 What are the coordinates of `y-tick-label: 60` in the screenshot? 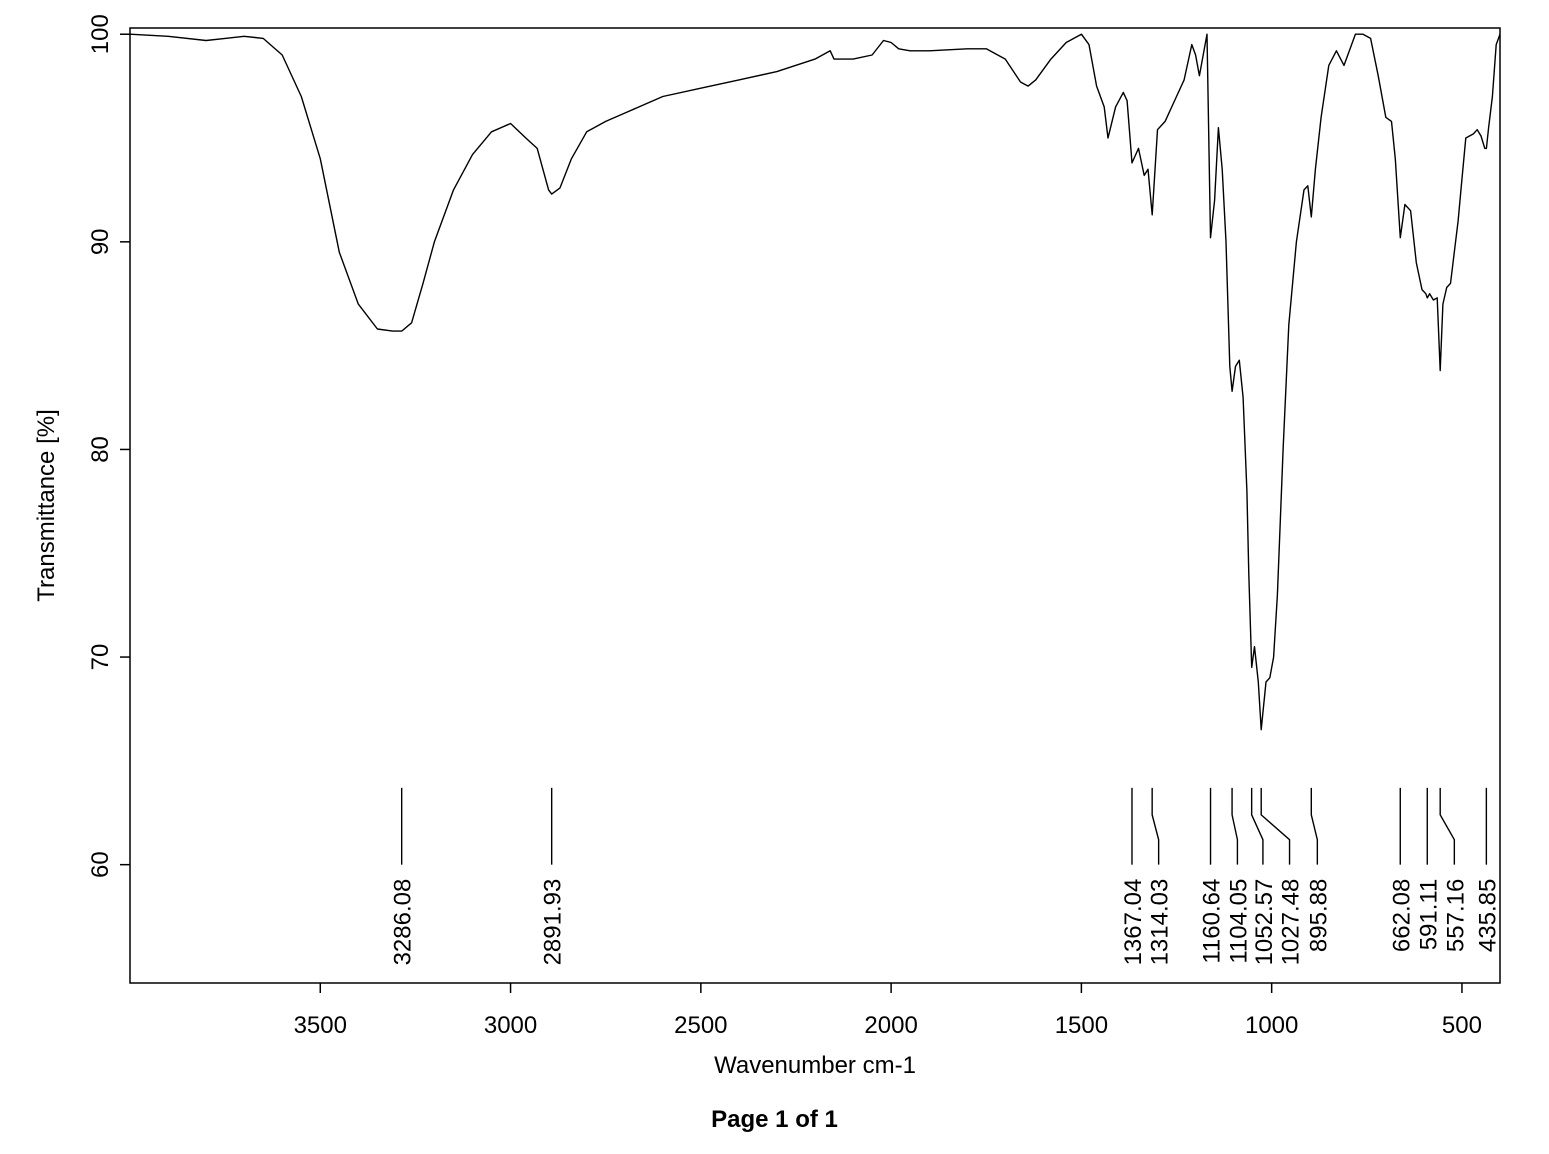 It's located at (100, 864).